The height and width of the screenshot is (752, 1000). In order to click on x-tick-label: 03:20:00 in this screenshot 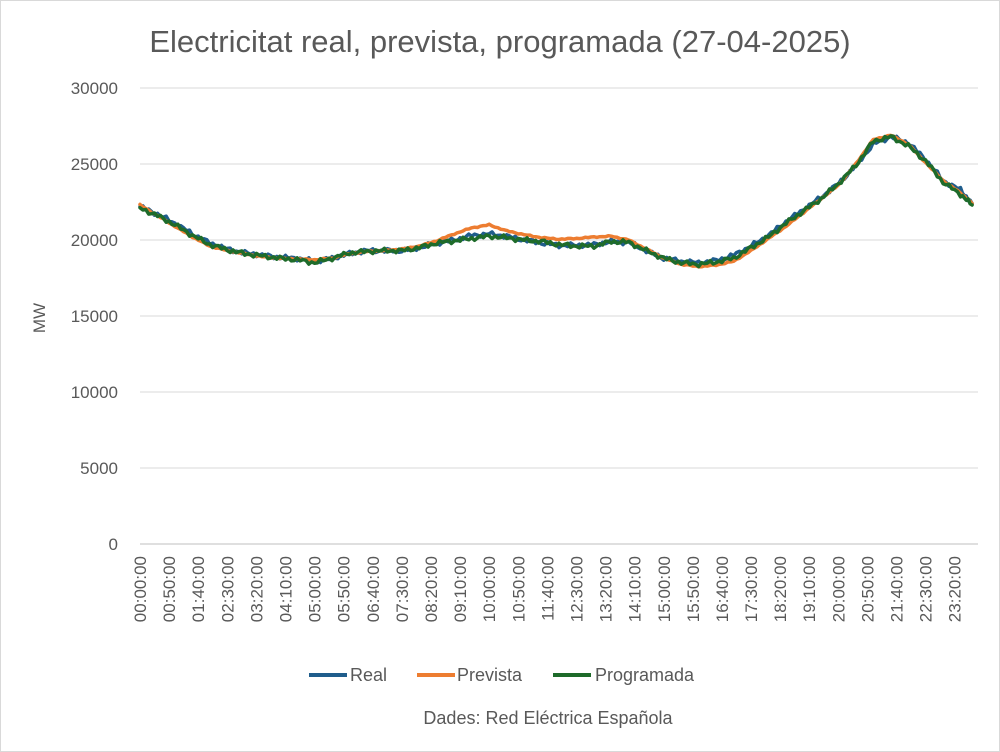, I will do `click(256, 589)`.